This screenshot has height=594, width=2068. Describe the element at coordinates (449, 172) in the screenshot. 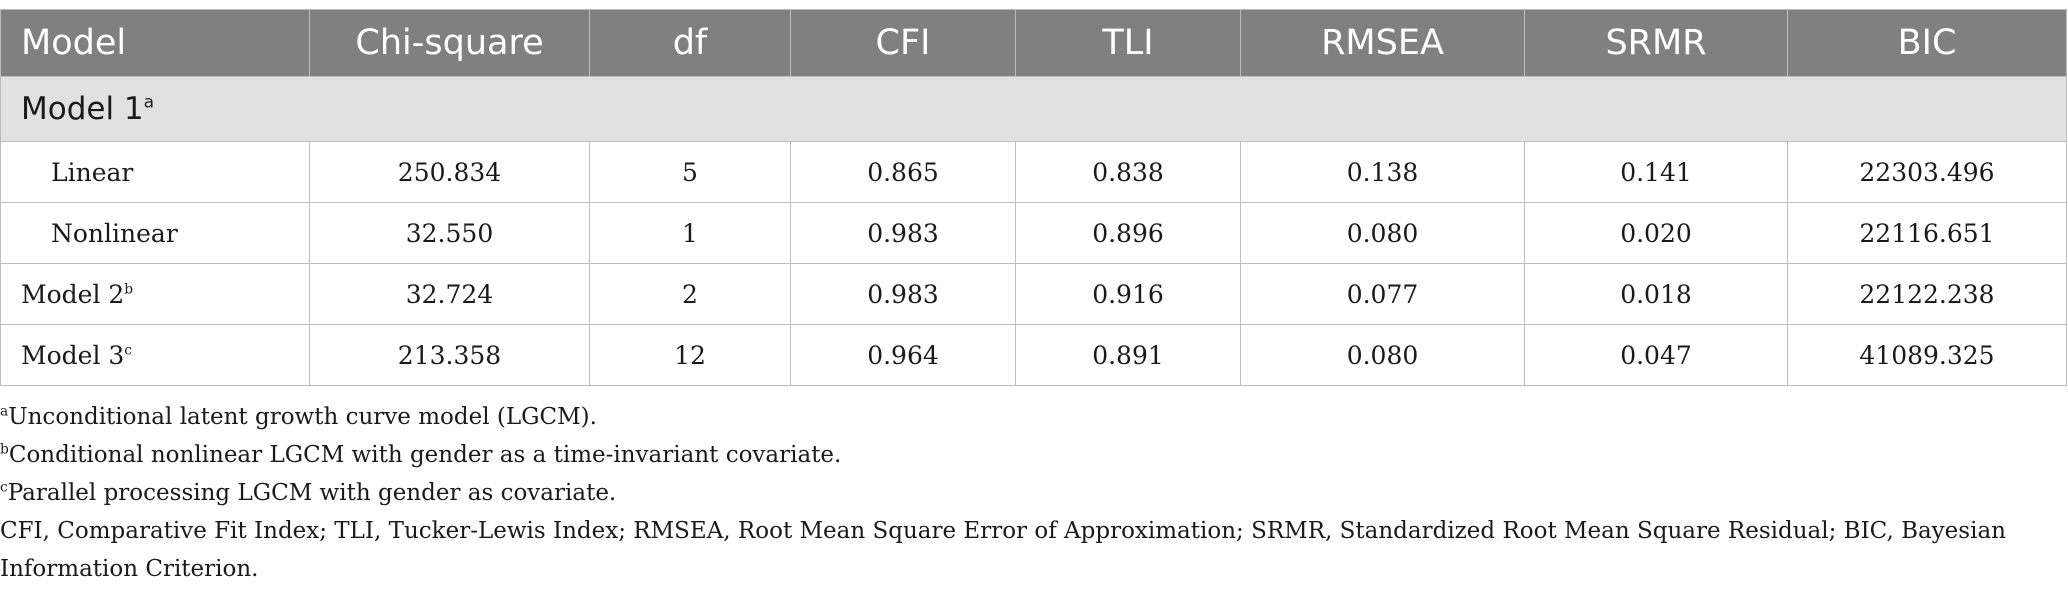

I see `cell-chi-square: 250.834` at that location.